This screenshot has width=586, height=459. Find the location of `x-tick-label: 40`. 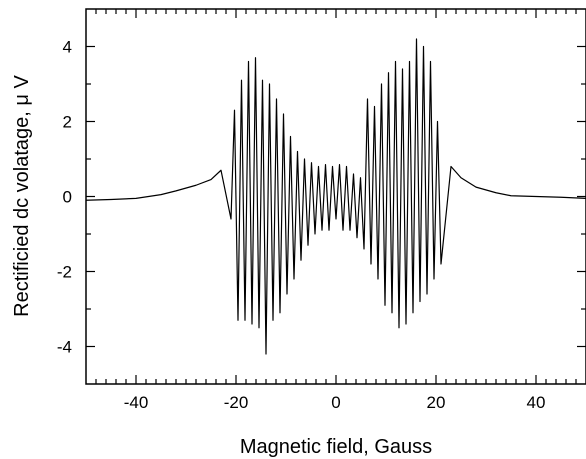

x-tick-label: 40 is located at coordinates (536, 402).